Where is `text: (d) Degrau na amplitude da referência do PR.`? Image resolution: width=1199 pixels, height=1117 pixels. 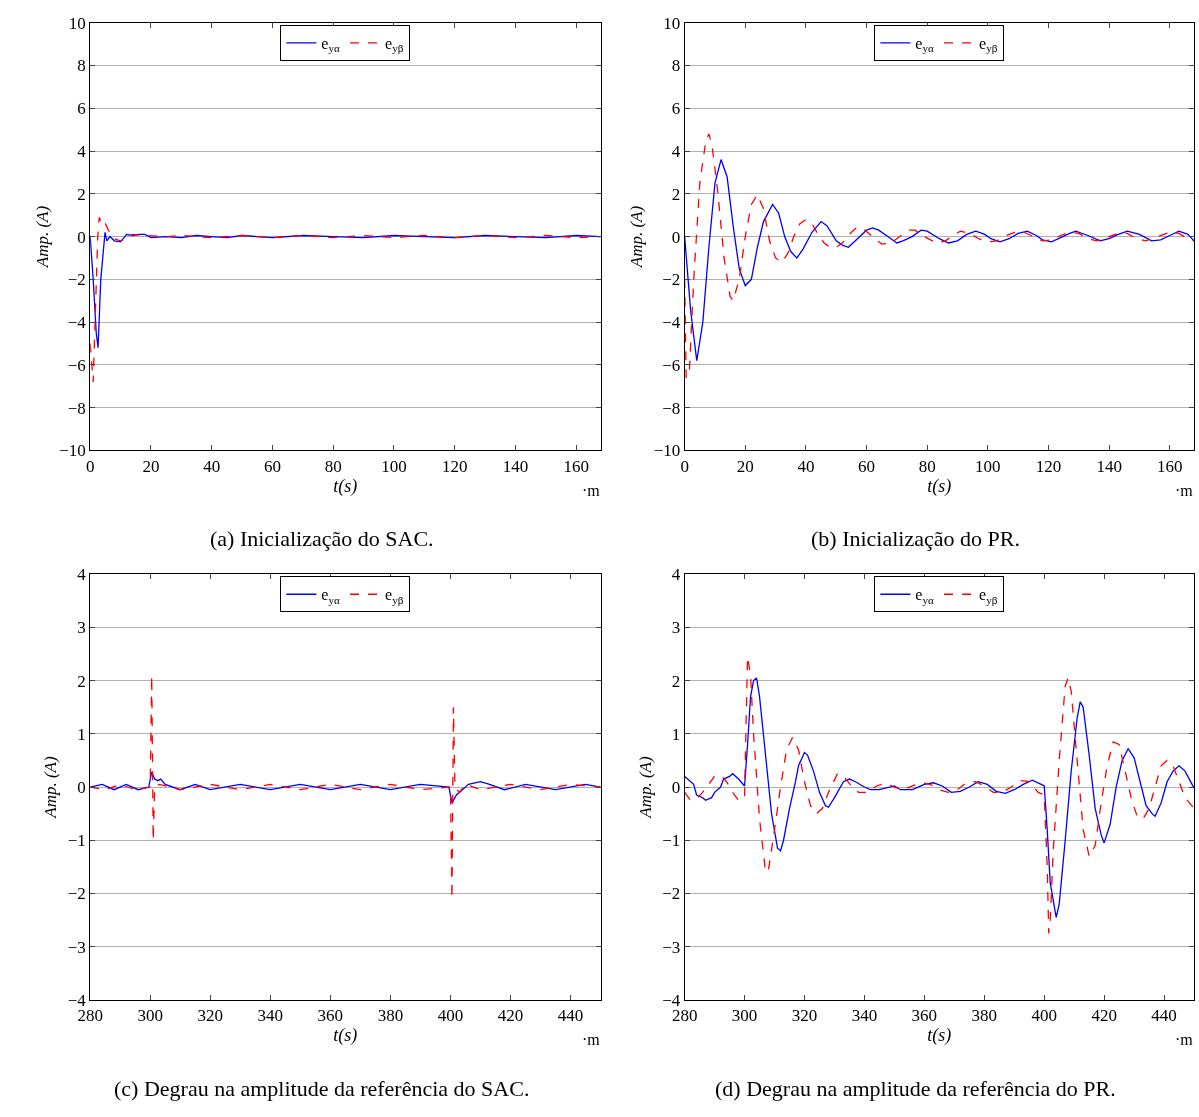
text: (d) Degrau na amplitude da referência do PR. is located at coordinates (915, 1088).